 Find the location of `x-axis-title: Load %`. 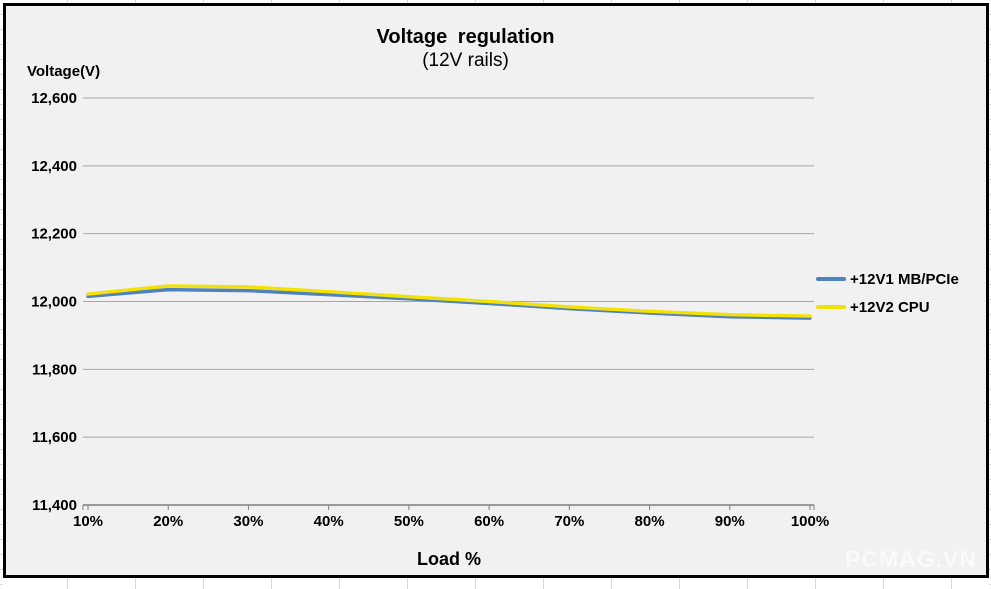

x-axis-title: Load % is located at coordinates (448, 559).